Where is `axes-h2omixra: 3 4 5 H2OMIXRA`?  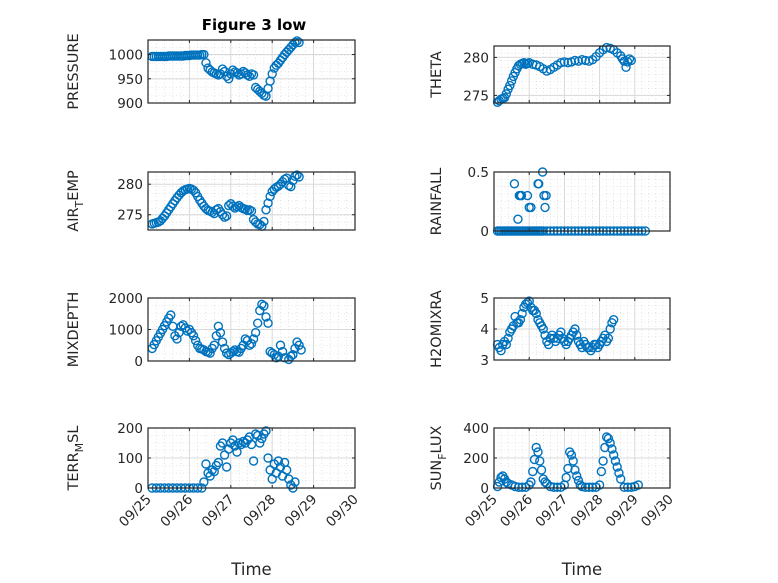 axes-h2omixra: 3 4 5 H2OMIXRA is located at coordinates (550, 329).